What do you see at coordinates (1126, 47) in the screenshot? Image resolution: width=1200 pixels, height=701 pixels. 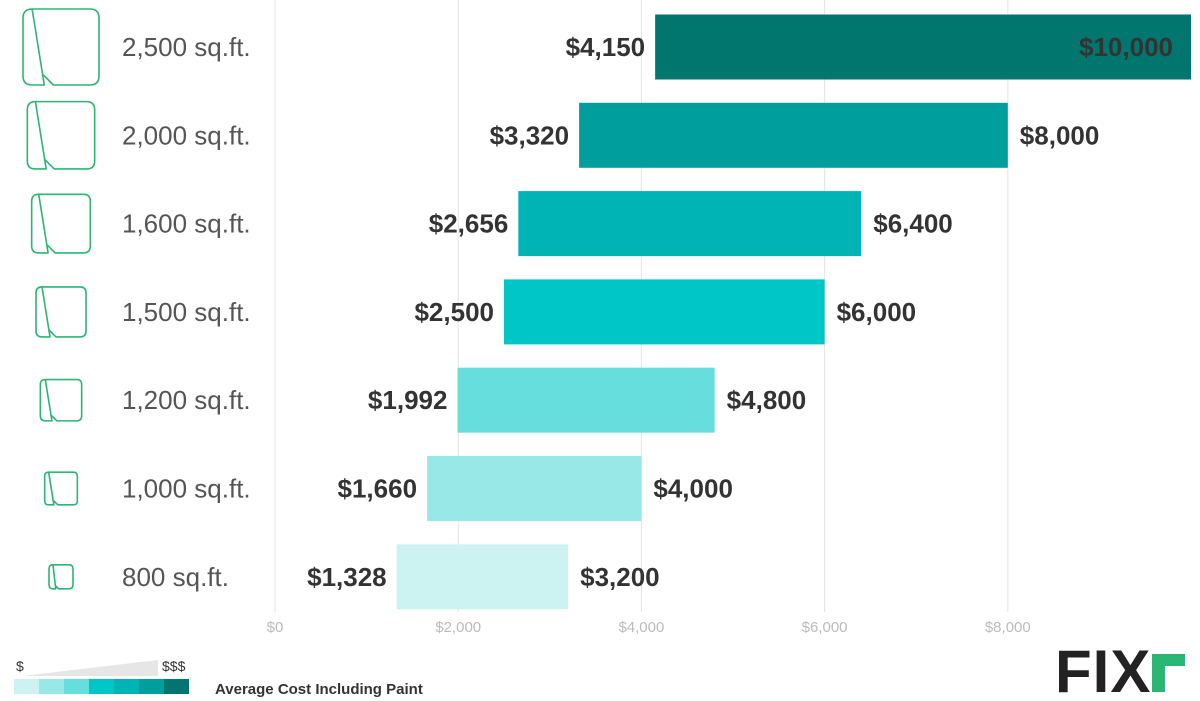 I see `high-value-label: $10,000` at bounding box center [1126, 47].